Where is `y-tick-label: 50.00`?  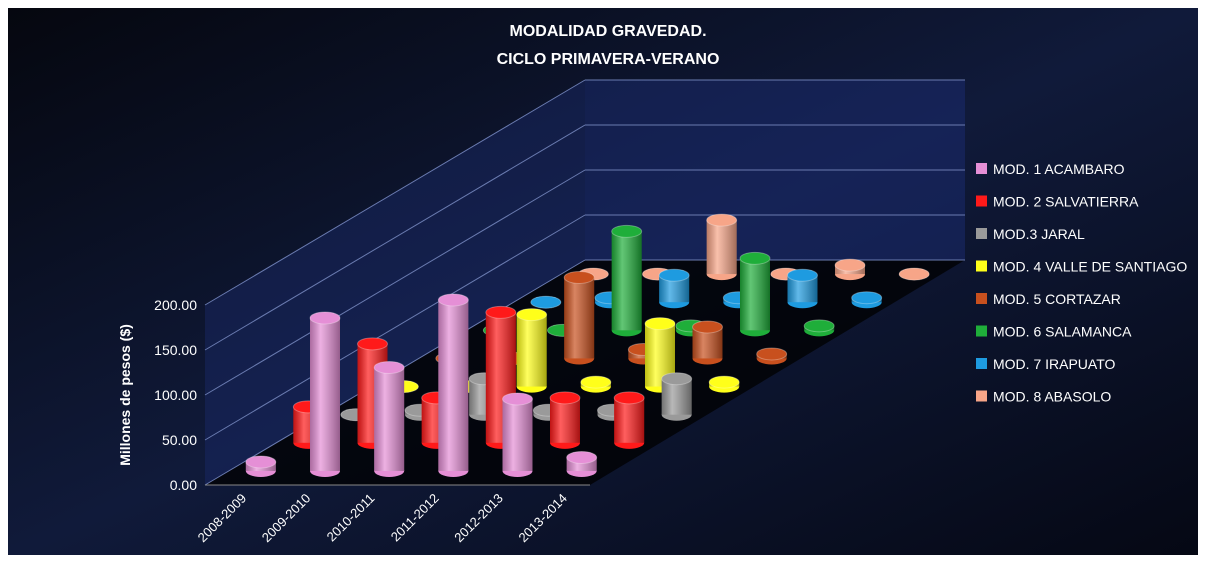
y-tick-label: 50.00 is located at coordinates (179, 440).